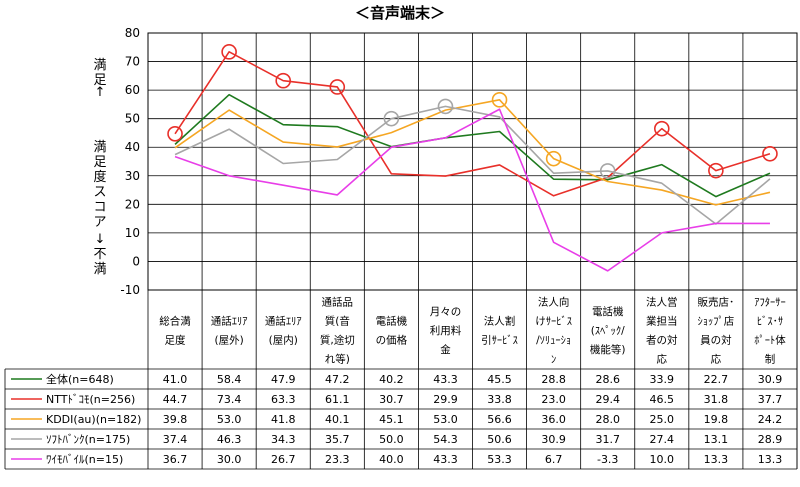 The height and width of the screenshot is (487, 800). Describe the element at coordinates (446, 331) in the screenshot. I see `category-label: 月々の利用料金` at that location.